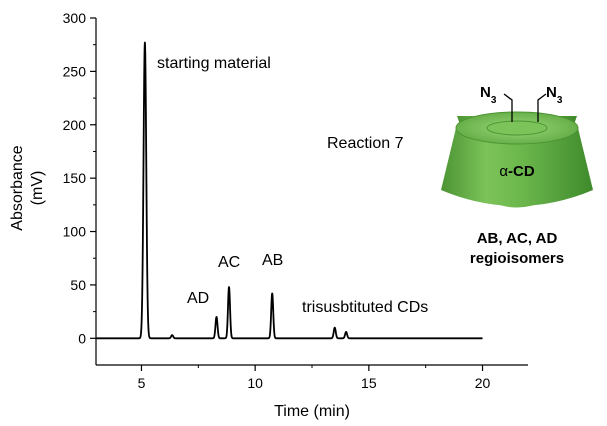 Image resolution: width=607 pixels, height=426 pixels. What do you see at coordinates (75, 232) in the screenshot?
I see `y-tick-label: 100` at bounding box center [75, 232].